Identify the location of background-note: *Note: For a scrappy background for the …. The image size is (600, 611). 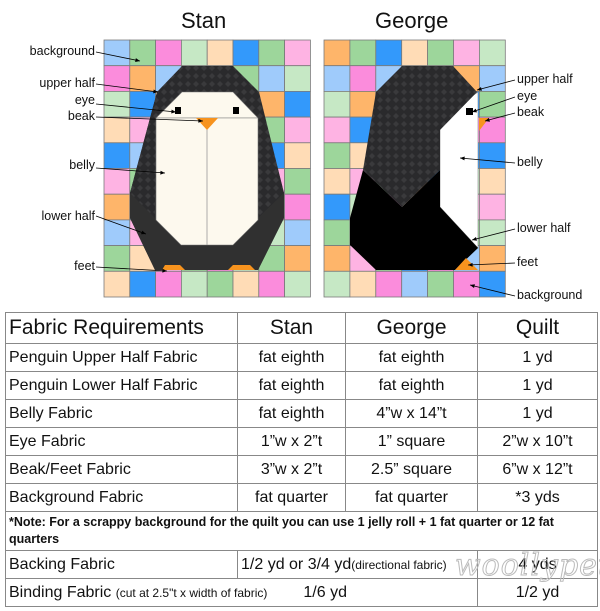
(301, 531).